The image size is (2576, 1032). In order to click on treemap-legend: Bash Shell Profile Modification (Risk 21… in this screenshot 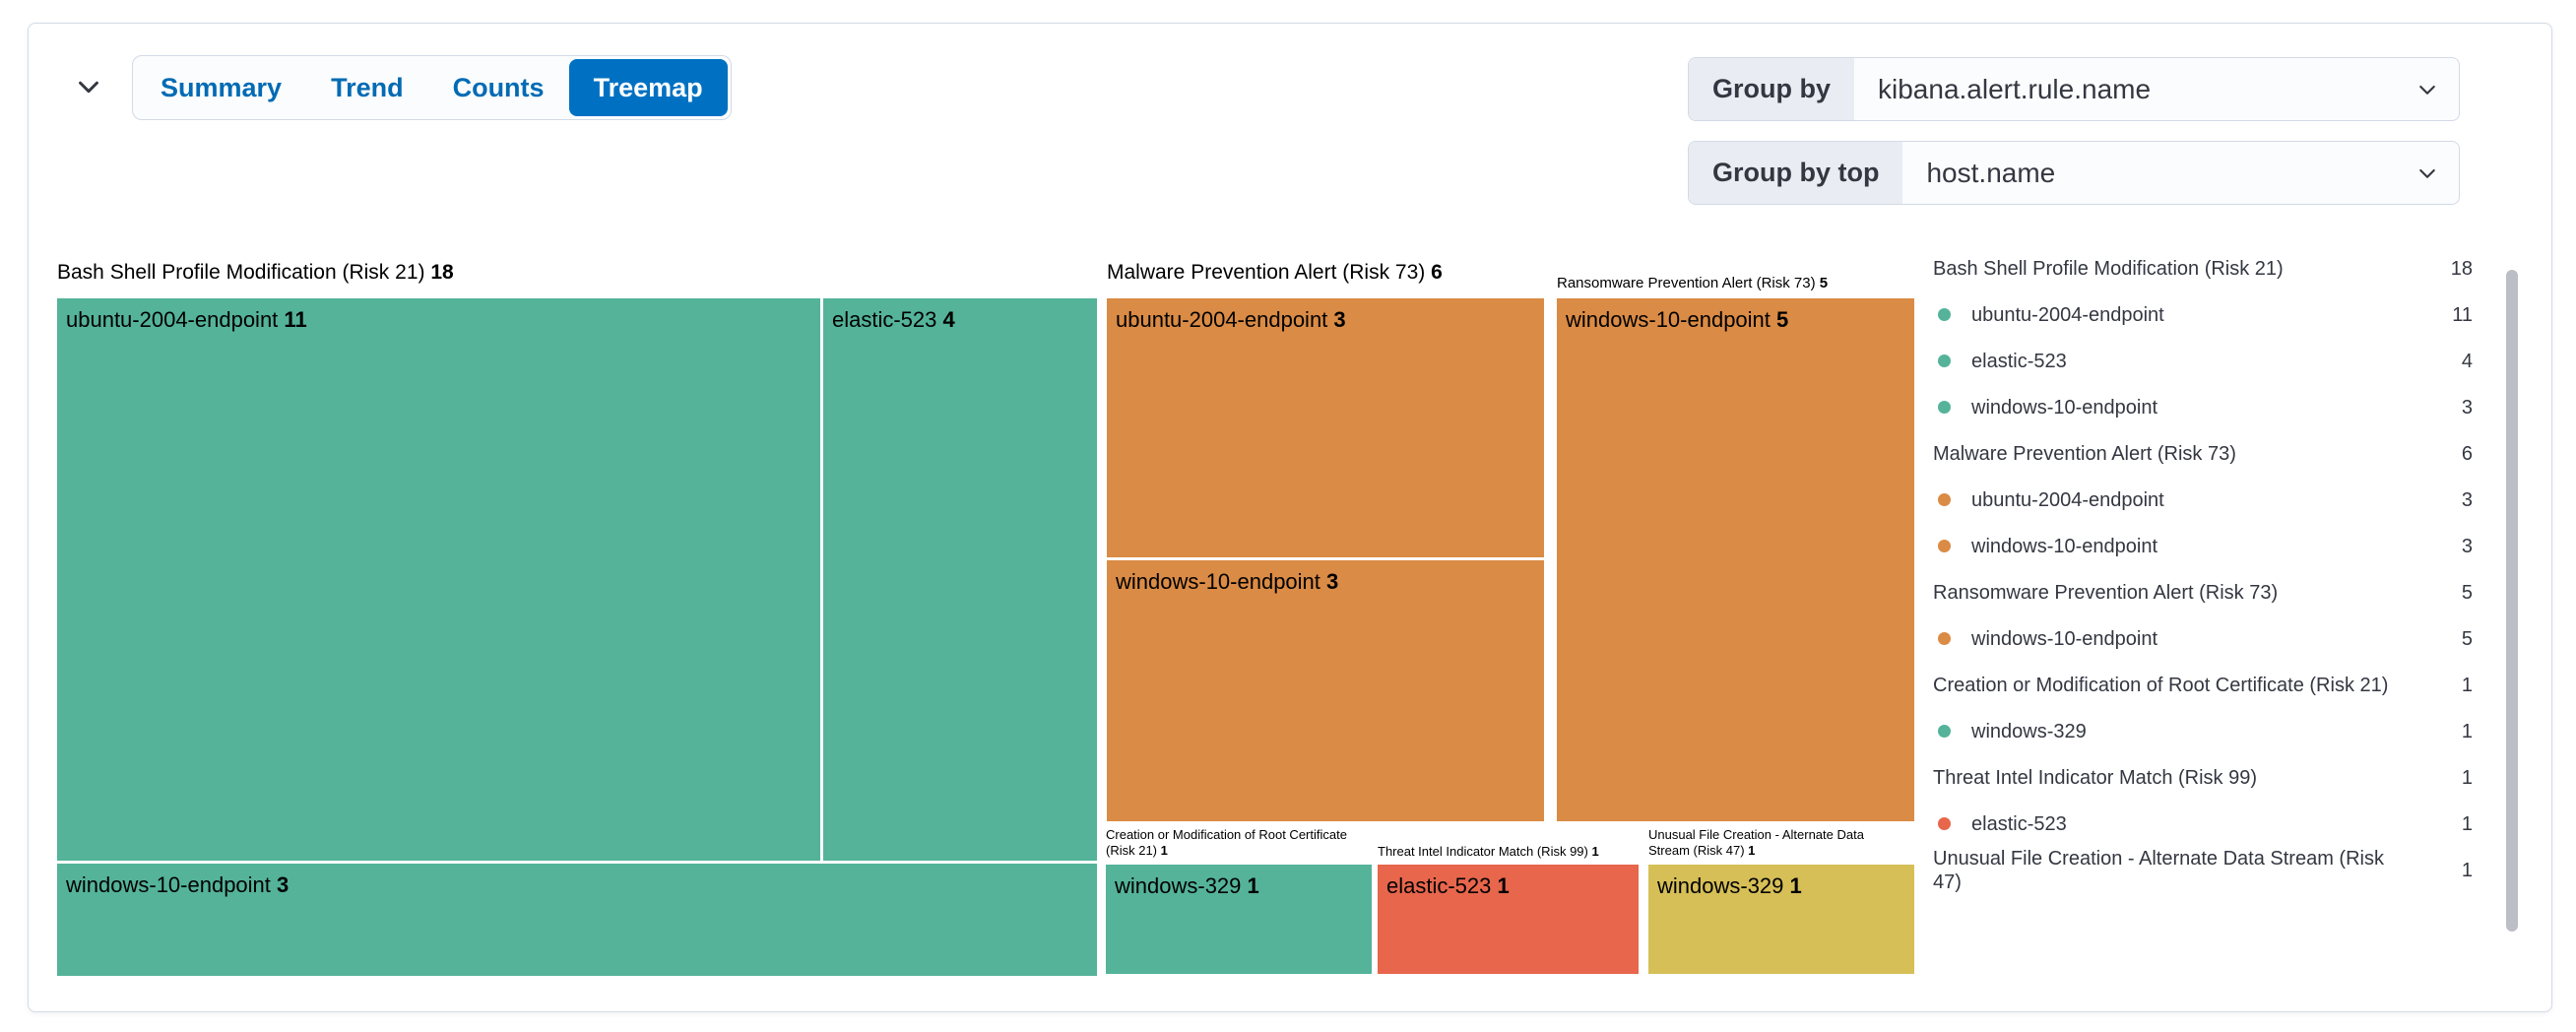, I will do `click(2203, 569)`.